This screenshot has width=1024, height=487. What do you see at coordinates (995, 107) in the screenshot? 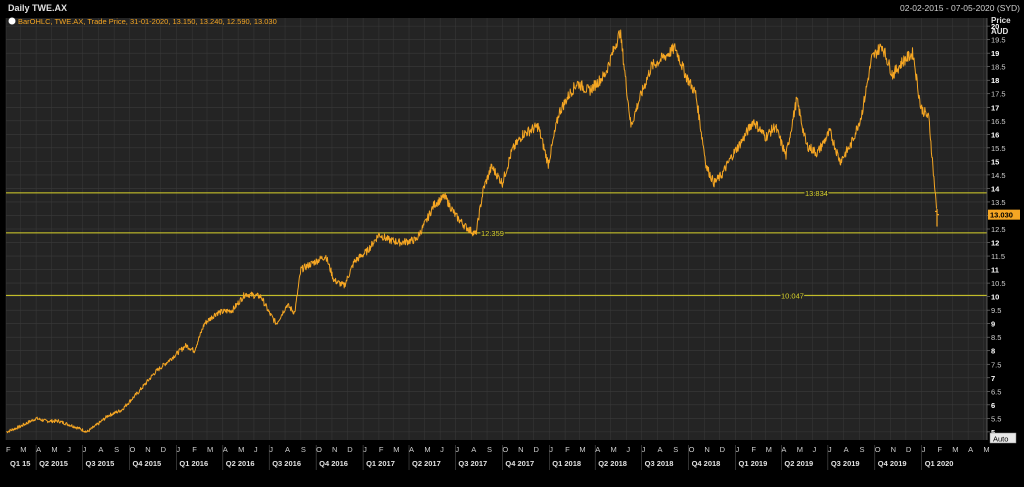
I see `y-tick-label: 17` at bounding box center [995, 107].